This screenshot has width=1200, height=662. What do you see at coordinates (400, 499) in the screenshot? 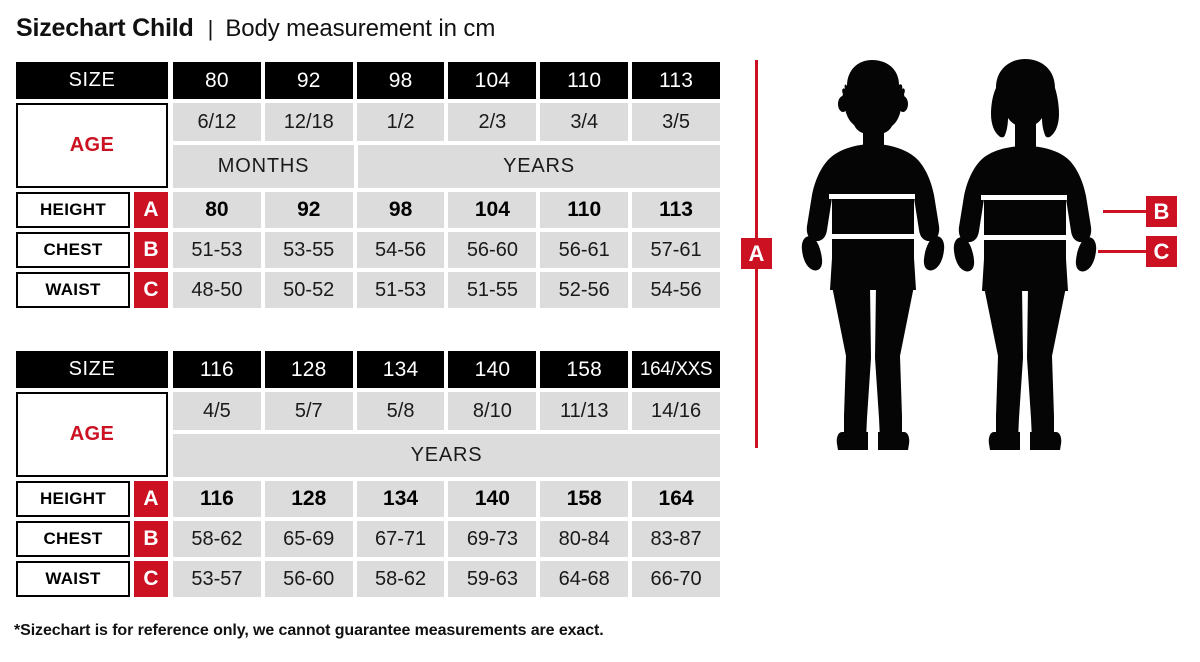
I see `height-cell: 134` at bounding box center [400, 499].